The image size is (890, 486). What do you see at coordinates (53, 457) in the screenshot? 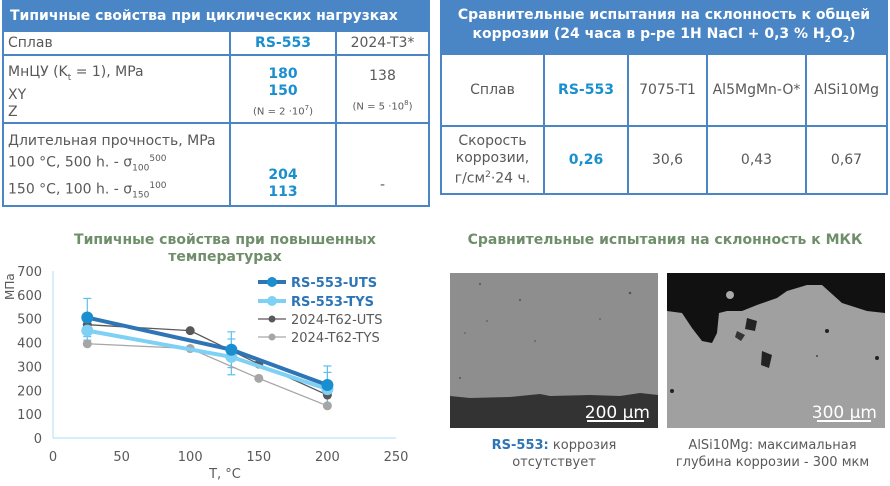
I see `x-tick: 0` at bounding box center [53, 457].